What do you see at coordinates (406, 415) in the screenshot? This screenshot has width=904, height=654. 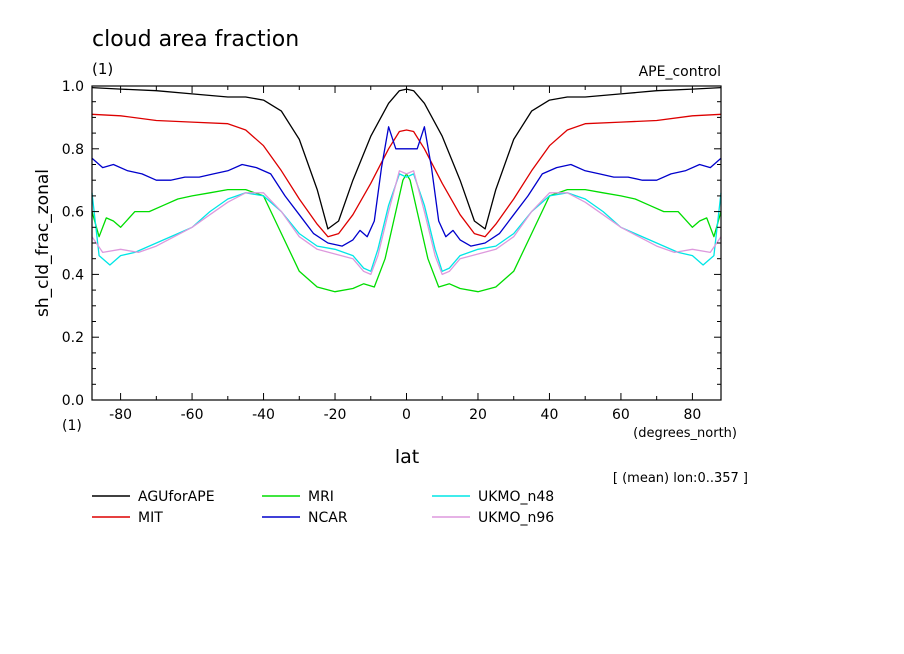 I see `x-tick-label: 0` at bounding box center [406, 415].